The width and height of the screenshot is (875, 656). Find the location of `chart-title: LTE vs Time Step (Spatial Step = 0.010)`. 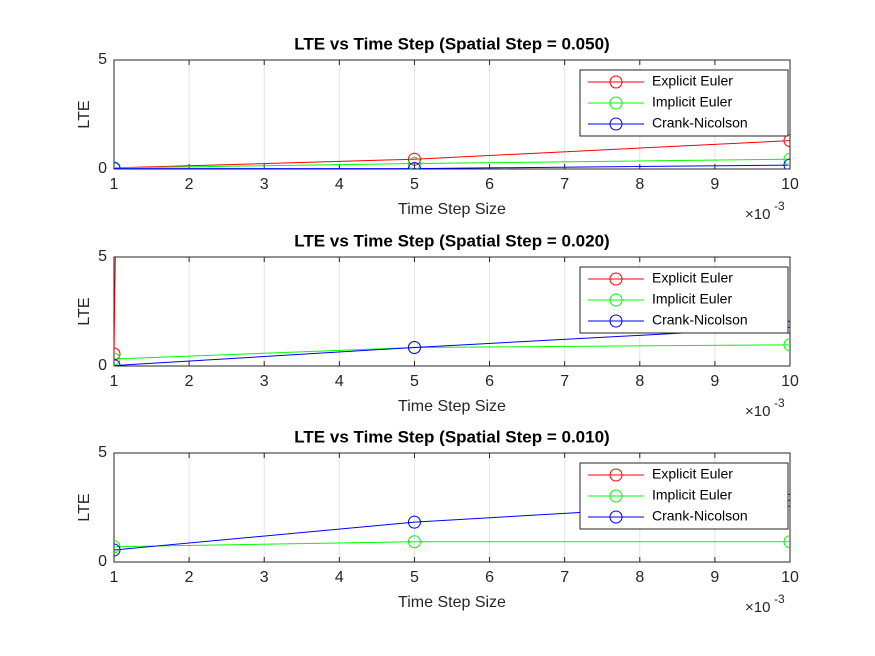

chart-title: LTE vs Time Step (Spatial Step = 0.010) is located at coordinates (451, 436).